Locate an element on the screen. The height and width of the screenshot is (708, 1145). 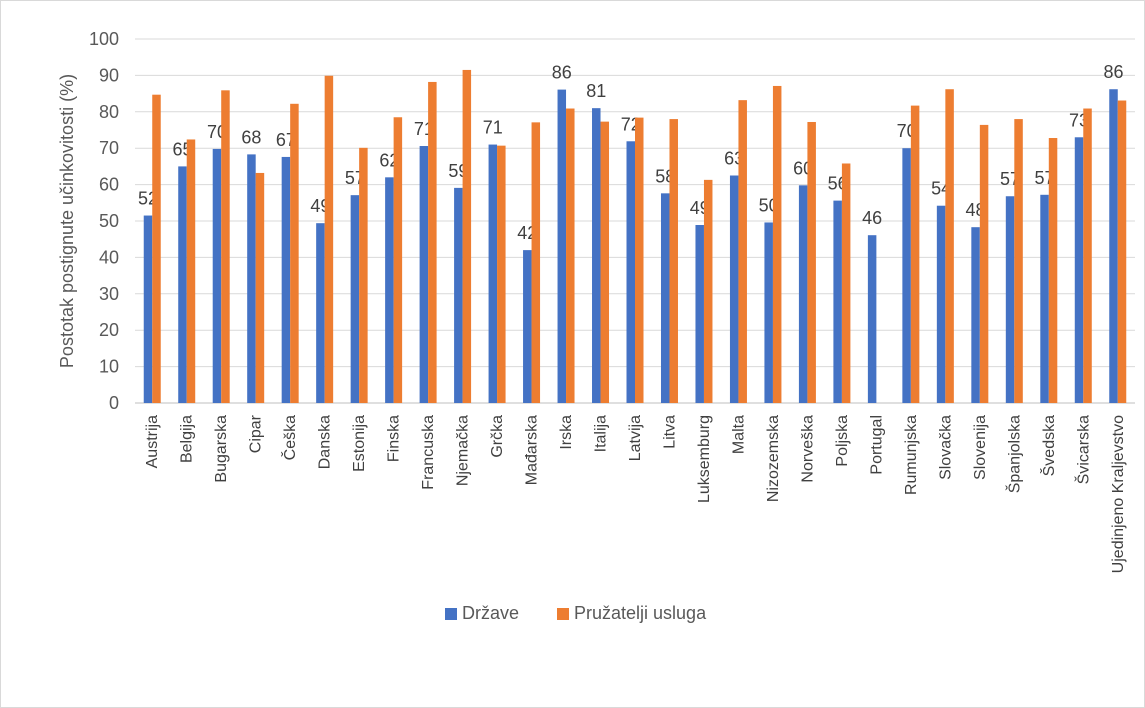
x-tick-label: Bugarska is located at coordinates (221, 449).